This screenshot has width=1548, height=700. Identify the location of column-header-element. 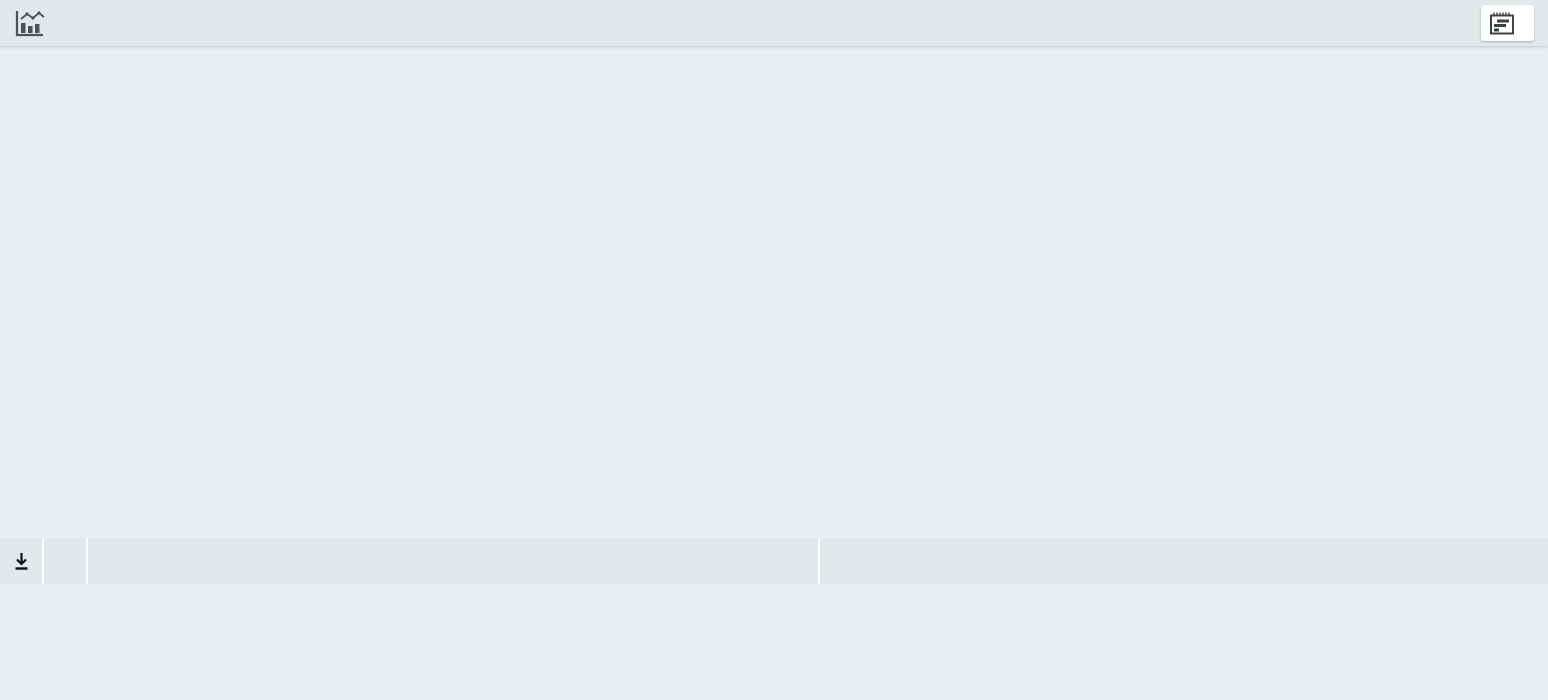
(454, 561).